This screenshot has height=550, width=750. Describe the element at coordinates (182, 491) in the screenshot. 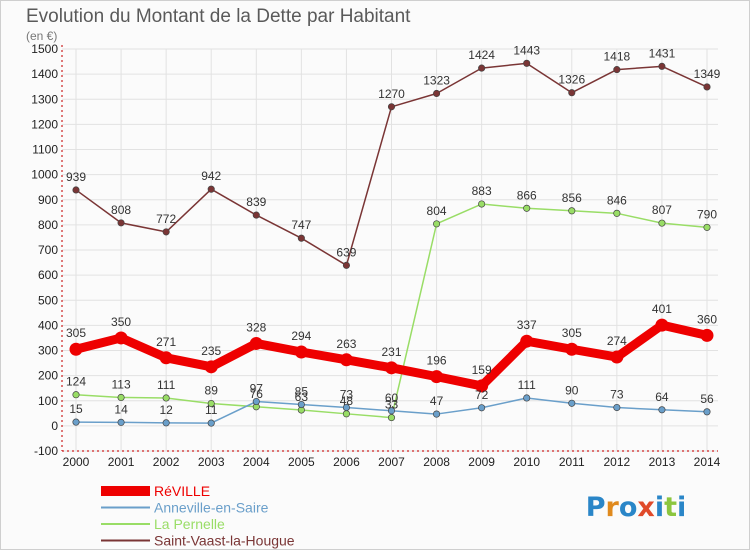

I see `legend-label: RéVILLE` at that location.